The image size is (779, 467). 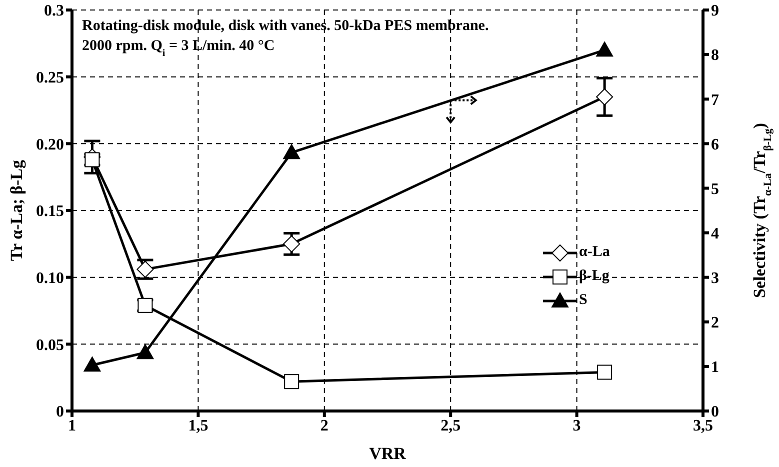 What do you see at coordinates (715, 412) in the screenshot?
I see `y2-tick-label: 0` at bounding box center [715, 412].